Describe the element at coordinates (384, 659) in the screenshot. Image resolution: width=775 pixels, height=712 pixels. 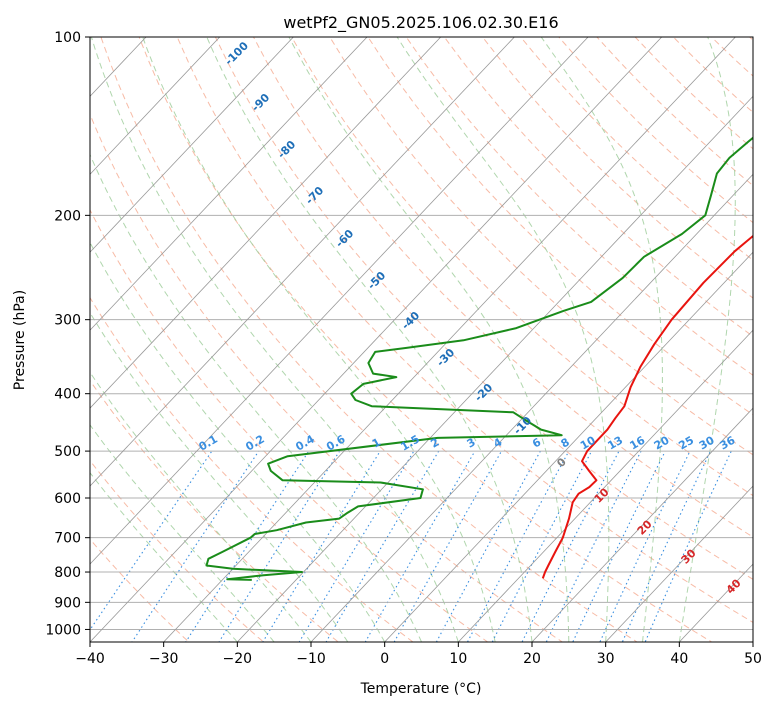
I see `x-tick-label: 0` at that location.